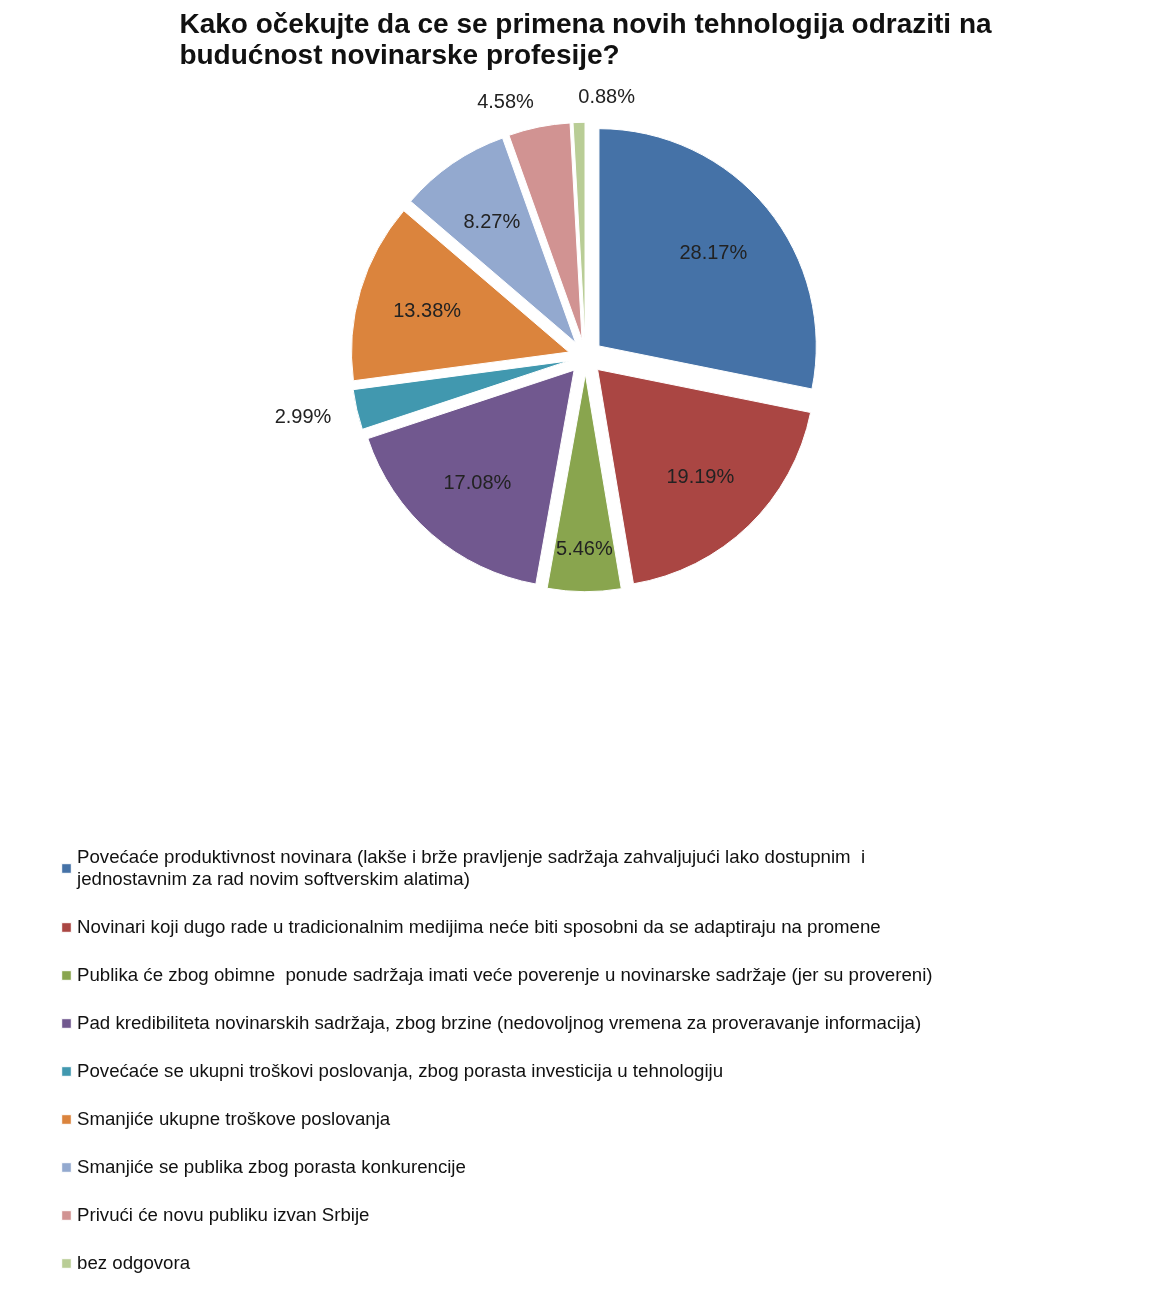 This screenshot has width=1172, height=1316. Describe the element at coordinates (234, 1119) in the screenshot. I see `legend-label: Smanjiće ukupne troškove poslovanja` at that location.